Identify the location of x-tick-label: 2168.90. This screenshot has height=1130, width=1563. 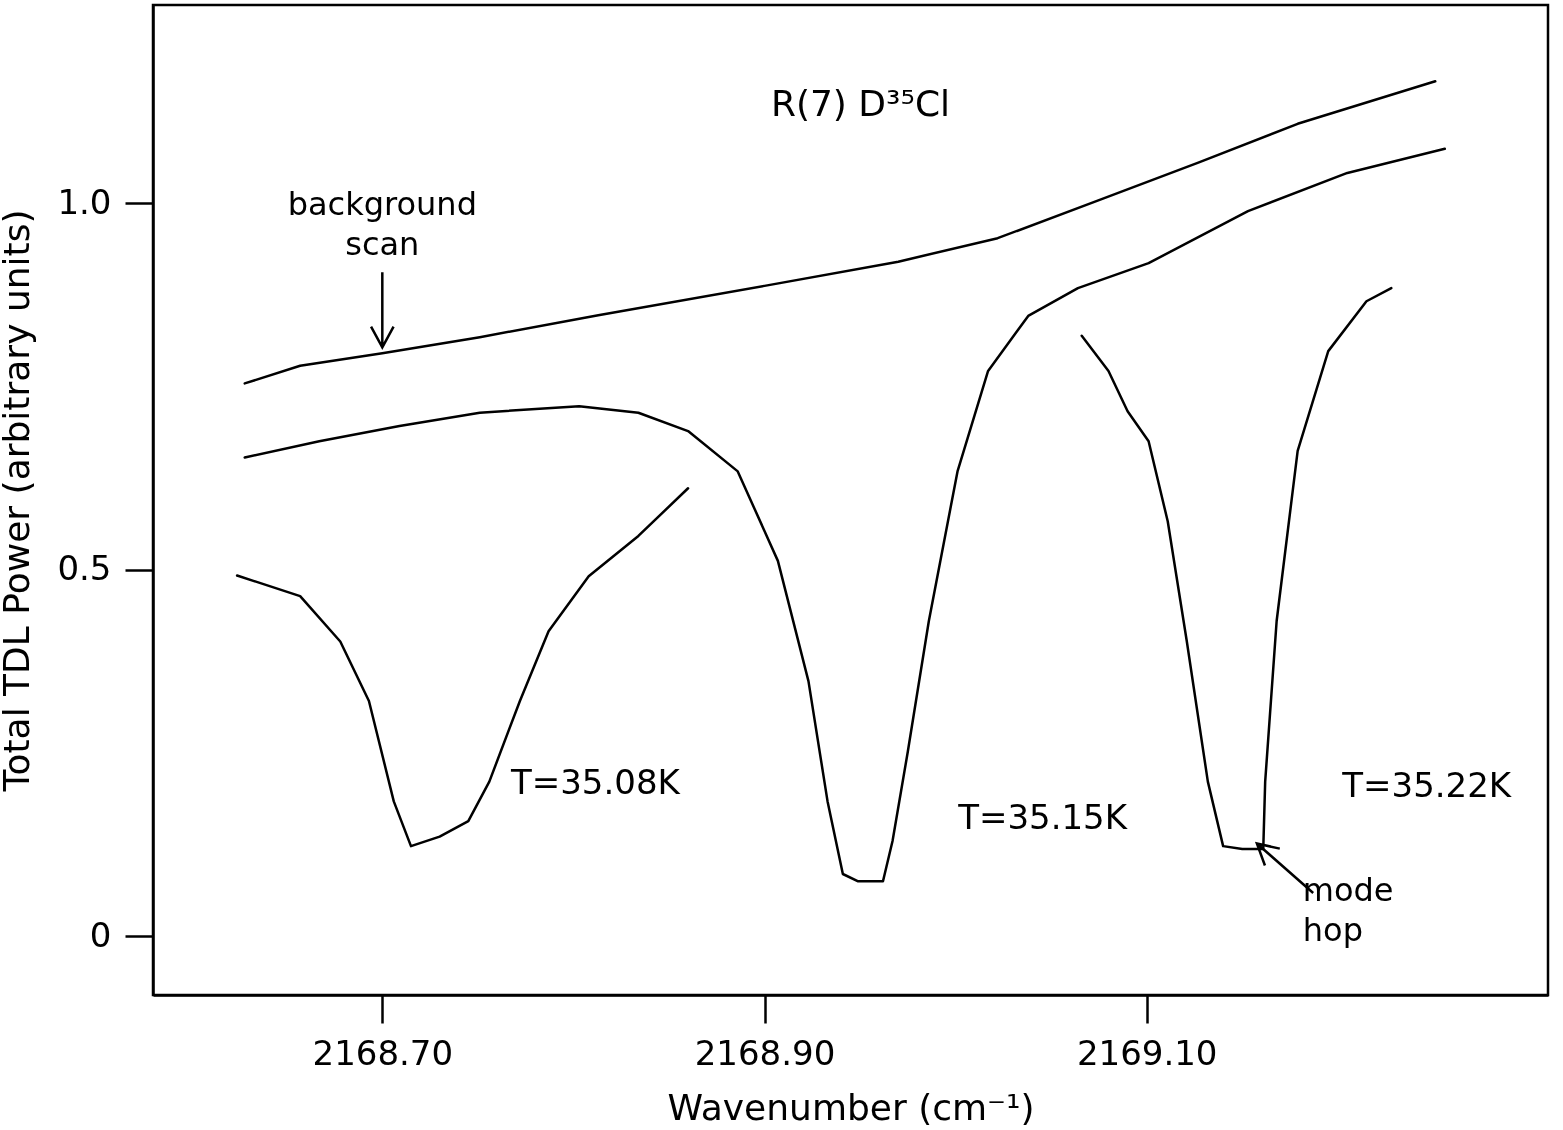
(765, 1052).